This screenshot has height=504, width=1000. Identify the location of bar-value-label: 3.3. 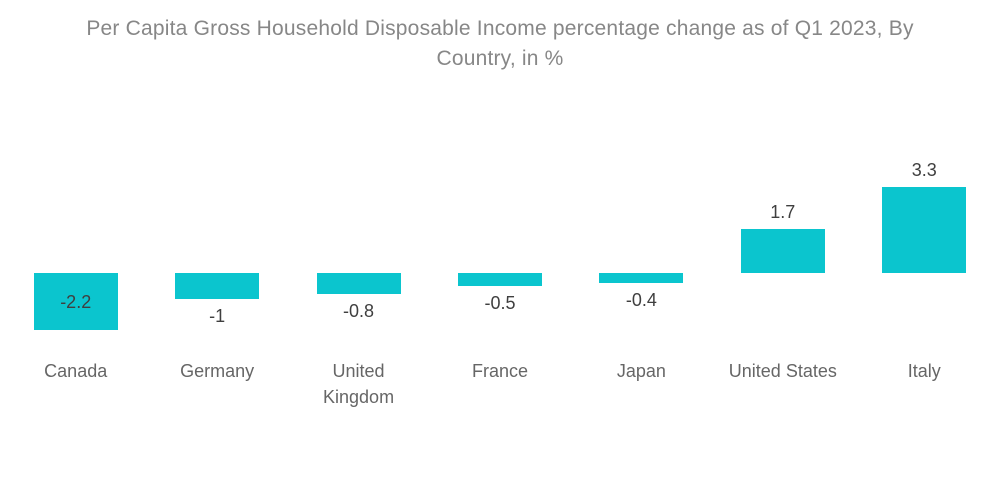
(924, 170).